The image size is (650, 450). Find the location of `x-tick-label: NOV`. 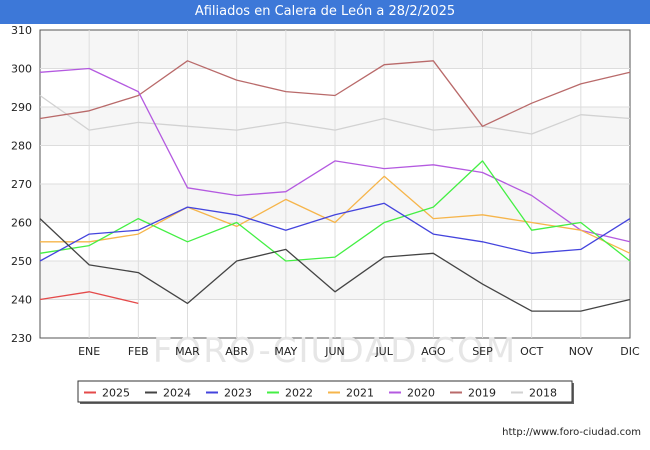

x-tick-label: NOV is located at coordinates (581, 351).